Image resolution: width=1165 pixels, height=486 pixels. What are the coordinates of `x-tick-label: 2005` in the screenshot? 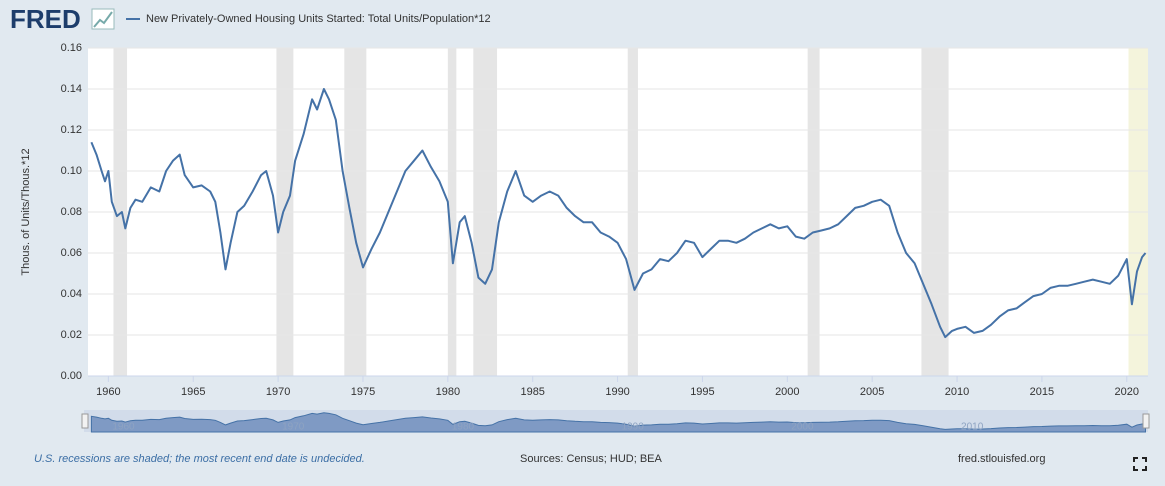 It's located at (872, 392).